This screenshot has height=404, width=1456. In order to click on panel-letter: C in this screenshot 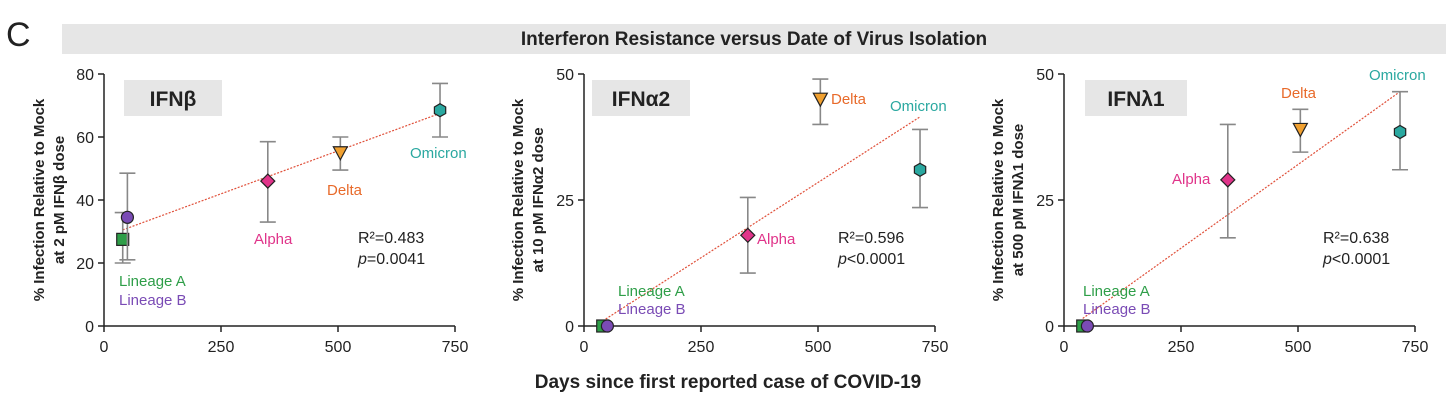, I will do `click(18, 35)`.